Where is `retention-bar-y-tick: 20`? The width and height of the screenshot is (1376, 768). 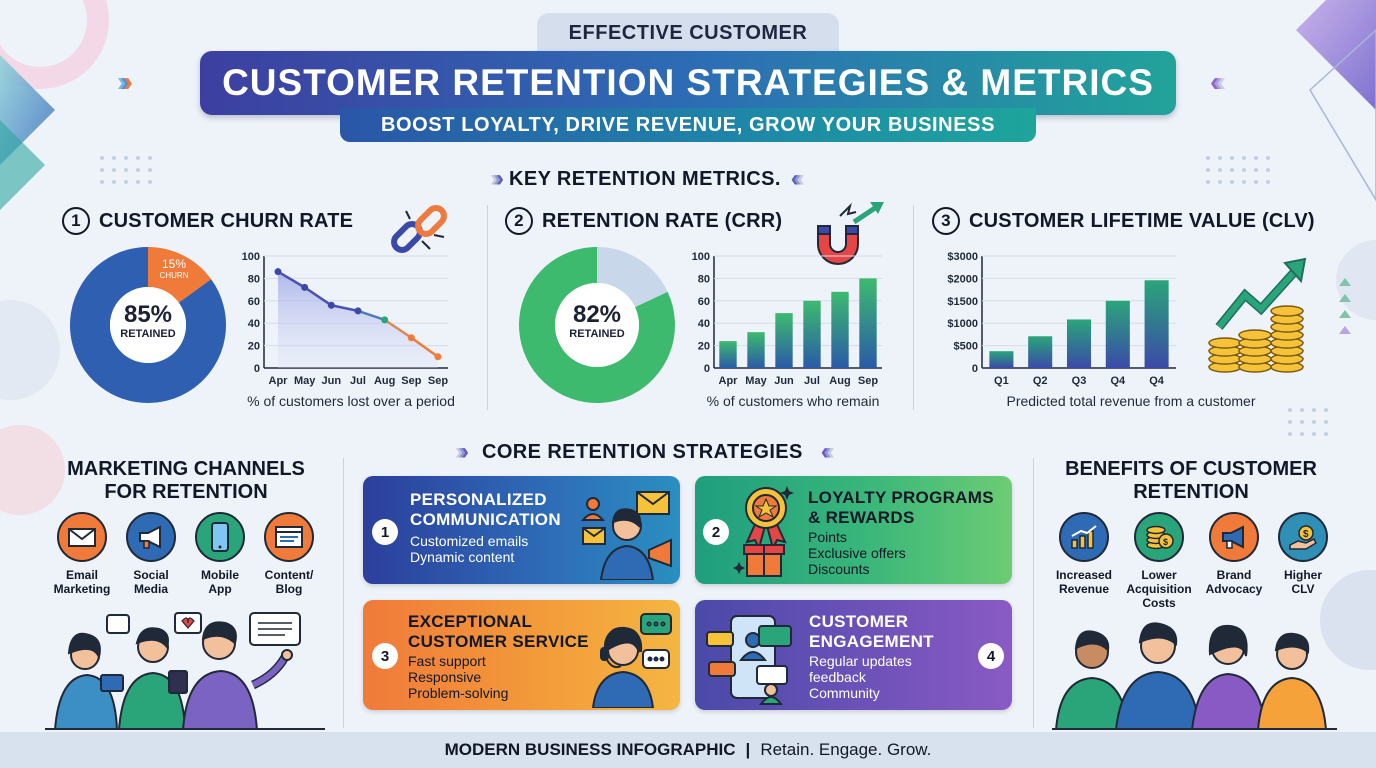
retention-bar-y-tick: 20 is located at coordinates (704, 347).